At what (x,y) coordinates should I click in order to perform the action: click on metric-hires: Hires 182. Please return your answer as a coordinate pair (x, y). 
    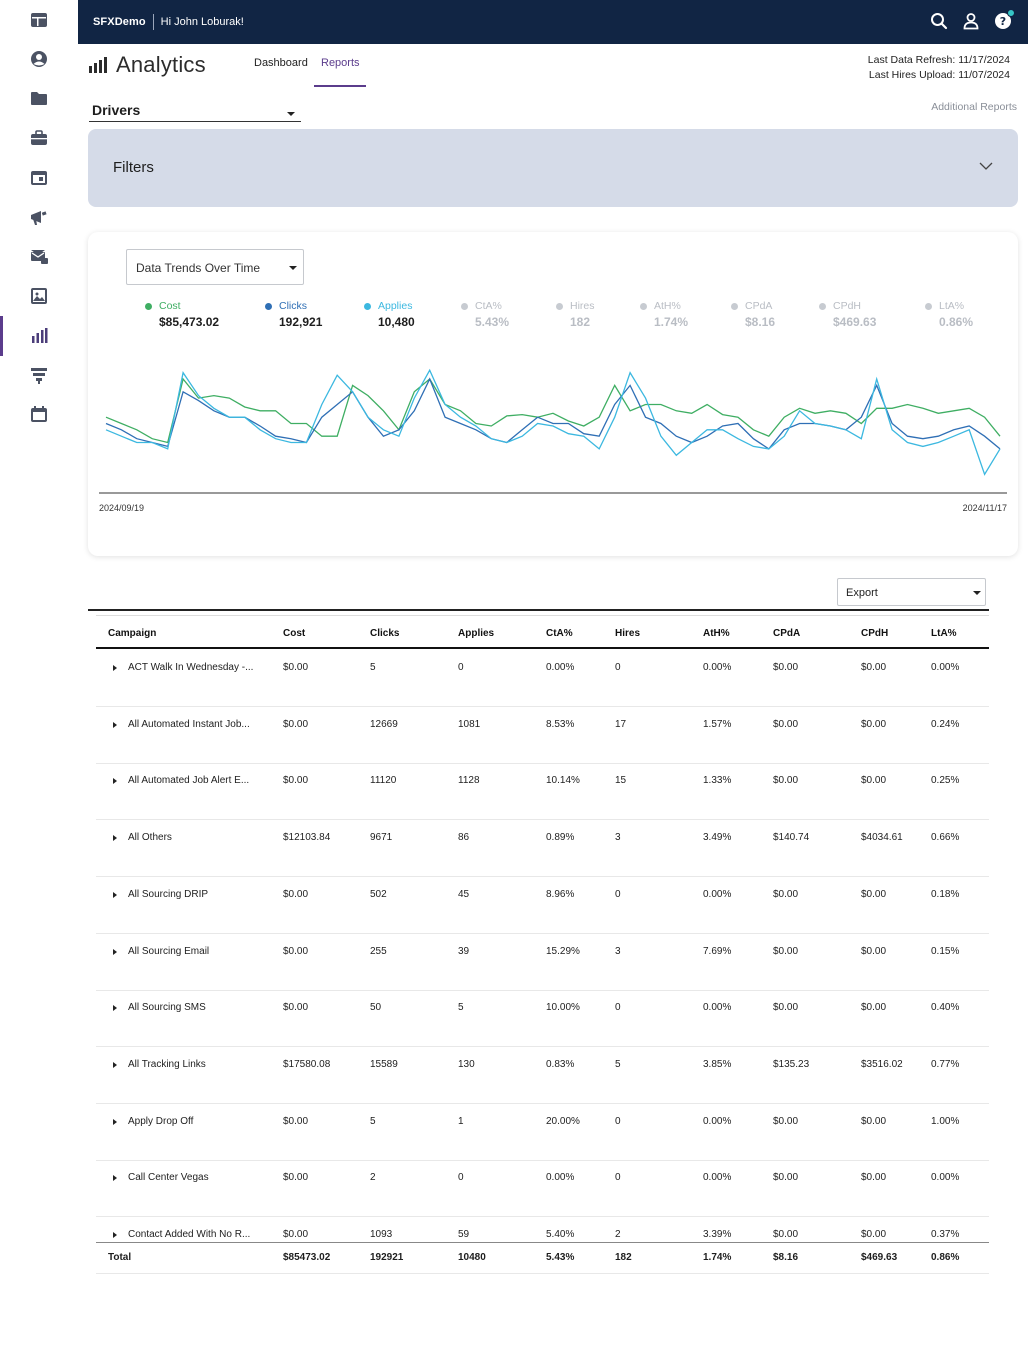
    Looking at the image, I should click on (575, 314).